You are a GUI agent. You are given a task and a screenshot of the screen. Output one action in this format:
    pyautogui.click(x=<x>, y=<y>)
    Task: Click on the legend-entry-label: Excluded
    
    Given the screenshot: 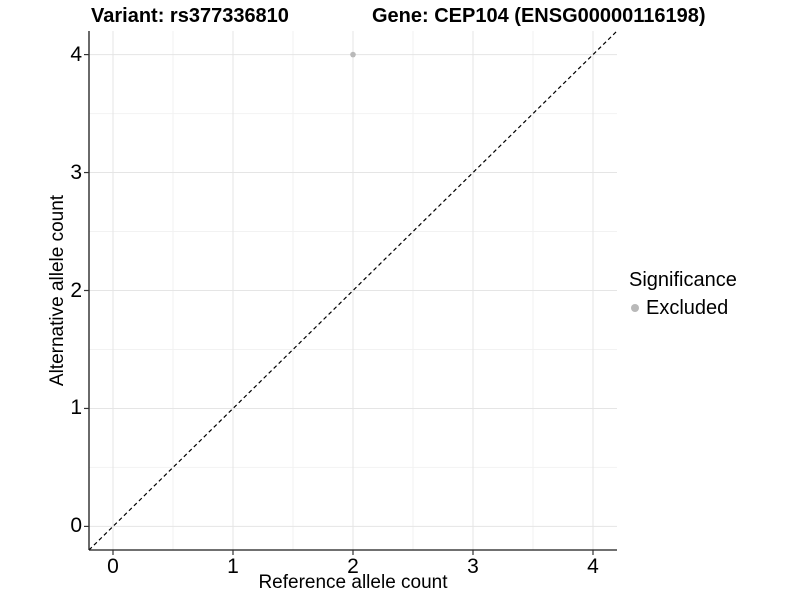 What is the action you would take?
    pyautogui.click(x=687, y=308)
    